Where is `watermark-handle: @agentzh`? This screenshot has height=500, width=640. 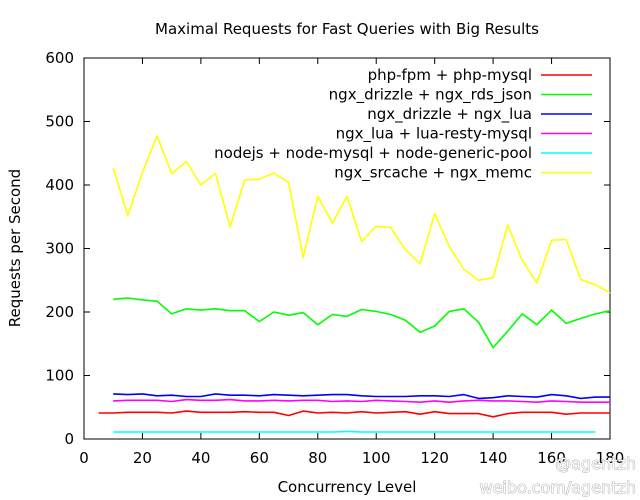
watermark-handle: @agentzh is located at coordinates (595, 463).